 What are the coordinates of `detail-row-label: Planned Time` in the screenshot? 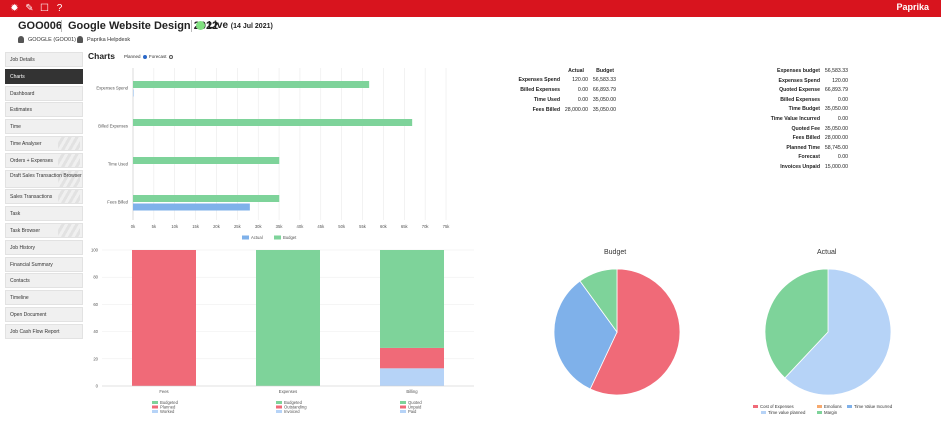 It's located at (803, 147).